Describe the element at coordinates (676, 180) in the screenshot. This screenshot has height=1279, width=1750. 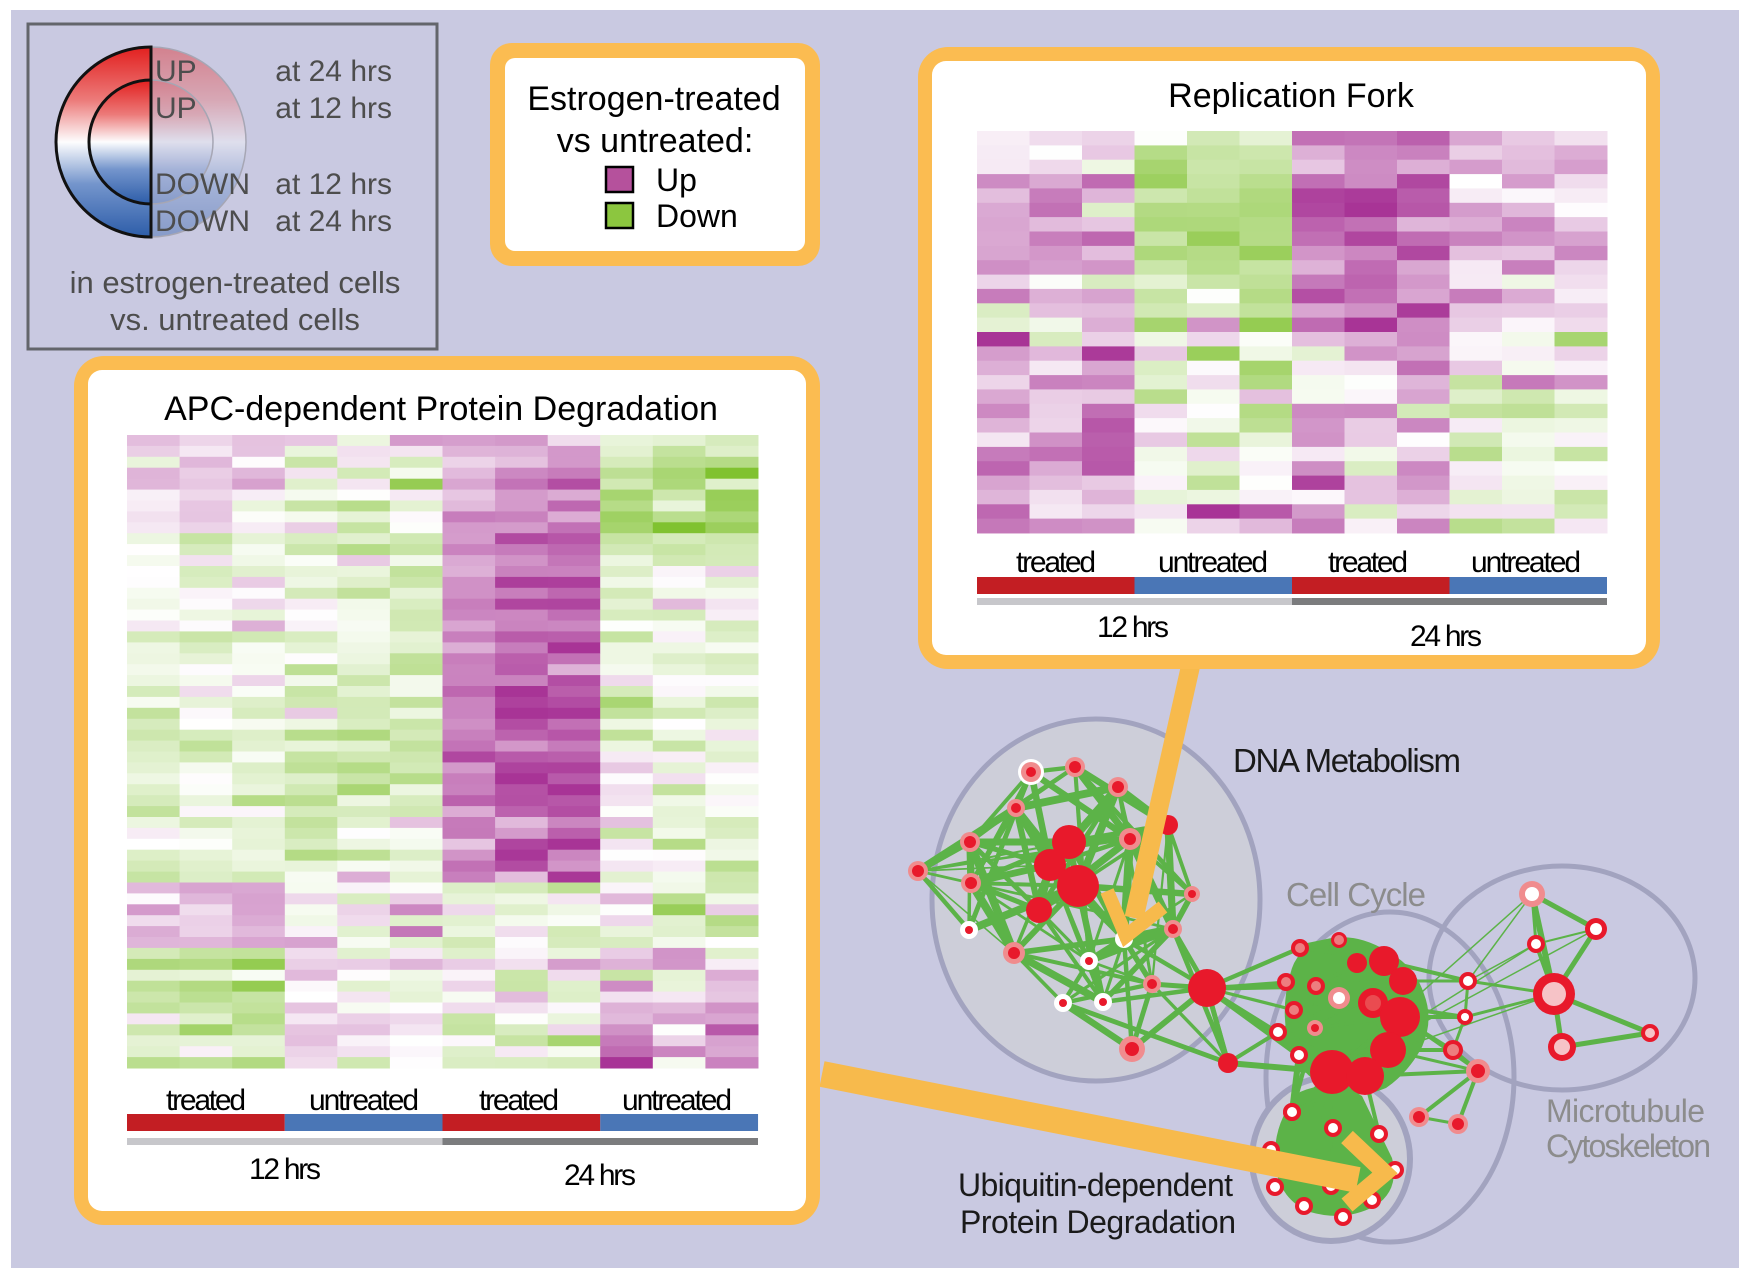
I see `svg-text: Up` at that location.